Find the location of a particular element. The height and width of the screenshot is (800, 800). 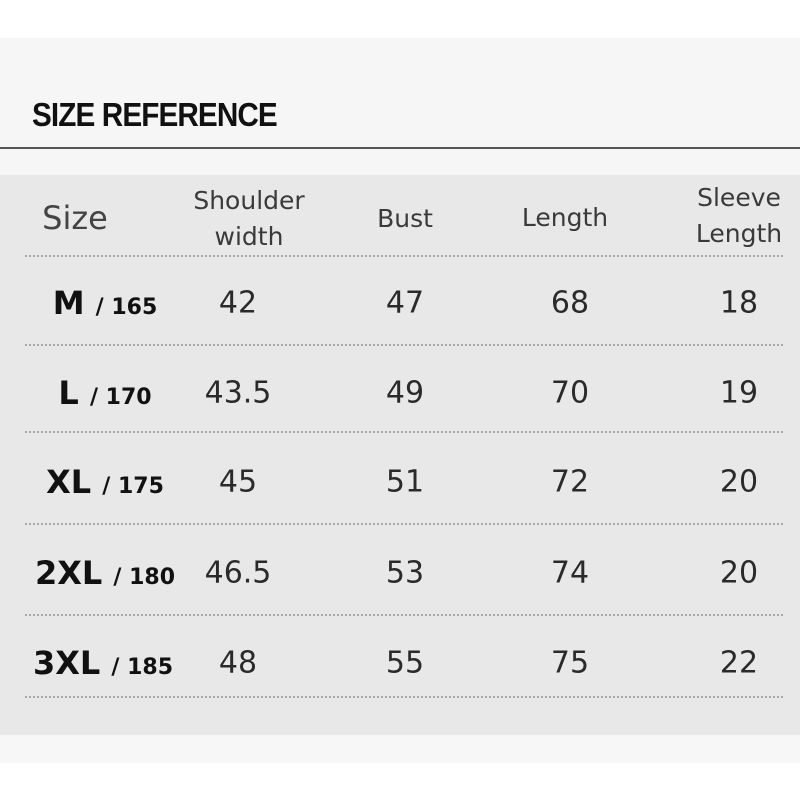

sleeve-length-value: 22 is located at coordinates (739, 663).